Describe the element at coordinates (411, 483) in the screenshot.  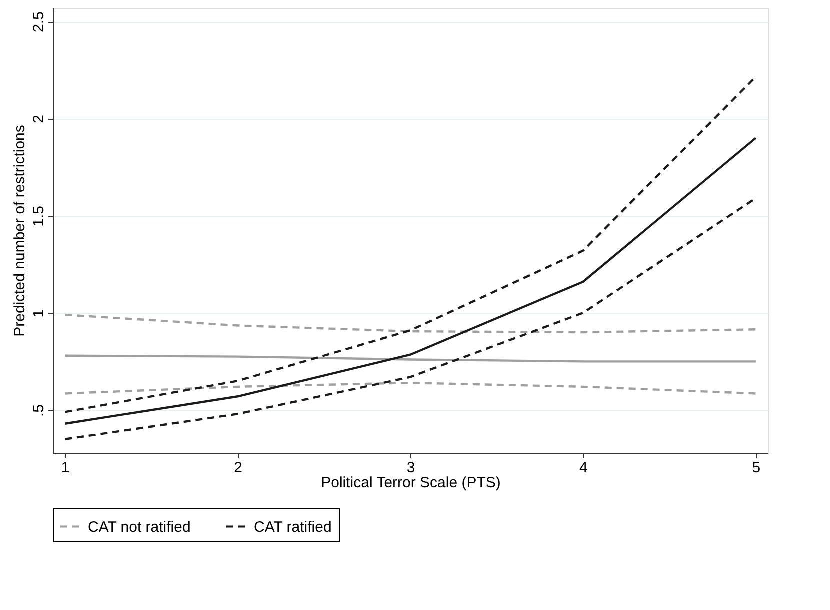
I see `x-axis-title: Political Terror Scale (PTS)` at that location.